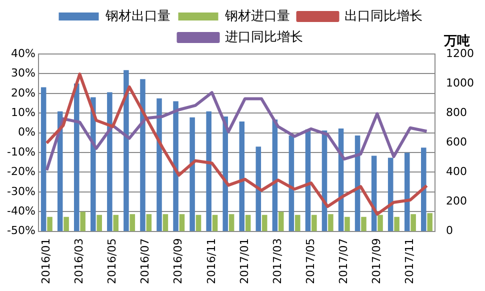 This screenshot has width=485, height=291. I want to click on y2-tick-label: 200, so click(457, 201).